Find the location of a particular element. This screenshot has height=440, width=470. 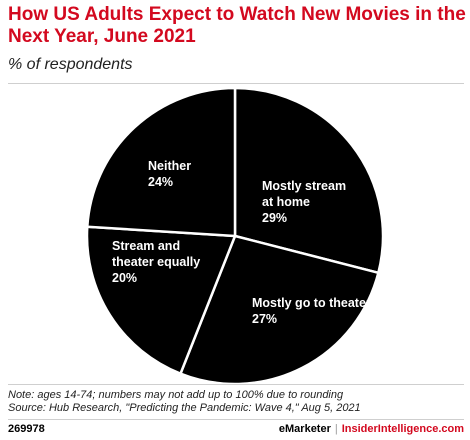

brand-name: eMarketer is located at coordinates (304, 429).